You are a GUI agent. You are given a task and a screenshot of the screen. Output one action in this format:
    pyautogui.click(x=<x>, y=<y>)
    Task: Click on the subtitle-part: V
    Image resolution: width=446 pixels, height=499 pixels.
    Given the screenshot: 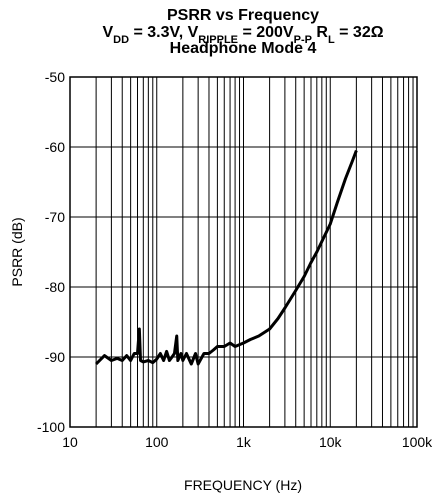 What is the action you would take?
    pyautogui.click(x=107, y=32)
    